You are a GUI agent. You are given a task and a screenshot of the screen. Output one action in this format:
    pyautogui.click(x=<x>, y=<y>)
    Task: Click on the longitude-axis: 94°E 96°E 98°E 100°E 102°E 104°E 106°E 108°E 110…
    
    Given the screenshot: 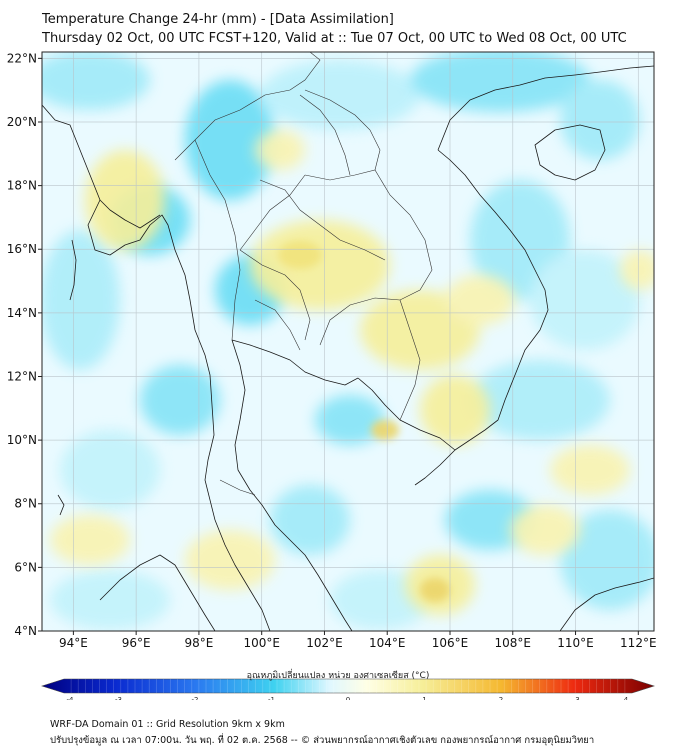 What is the action you would take?
    pyautogui.click(x=358, y=640)
    